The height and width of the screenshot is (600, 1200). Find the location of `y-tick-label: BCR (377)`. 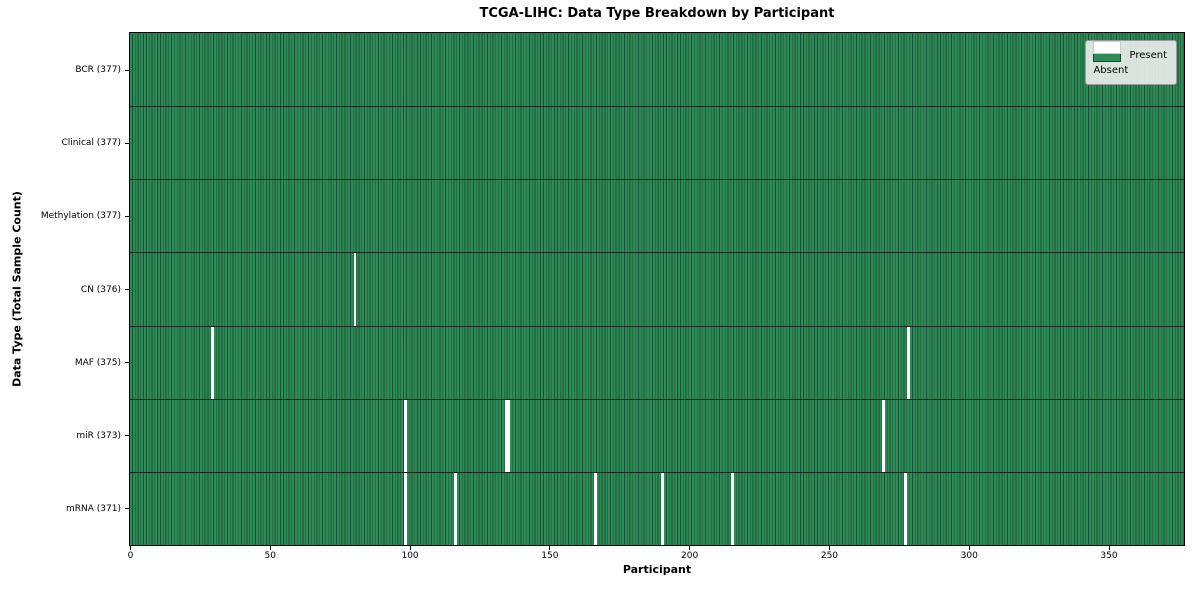

y-tick-label: BCR (377) is located at coordinates (98, 70).